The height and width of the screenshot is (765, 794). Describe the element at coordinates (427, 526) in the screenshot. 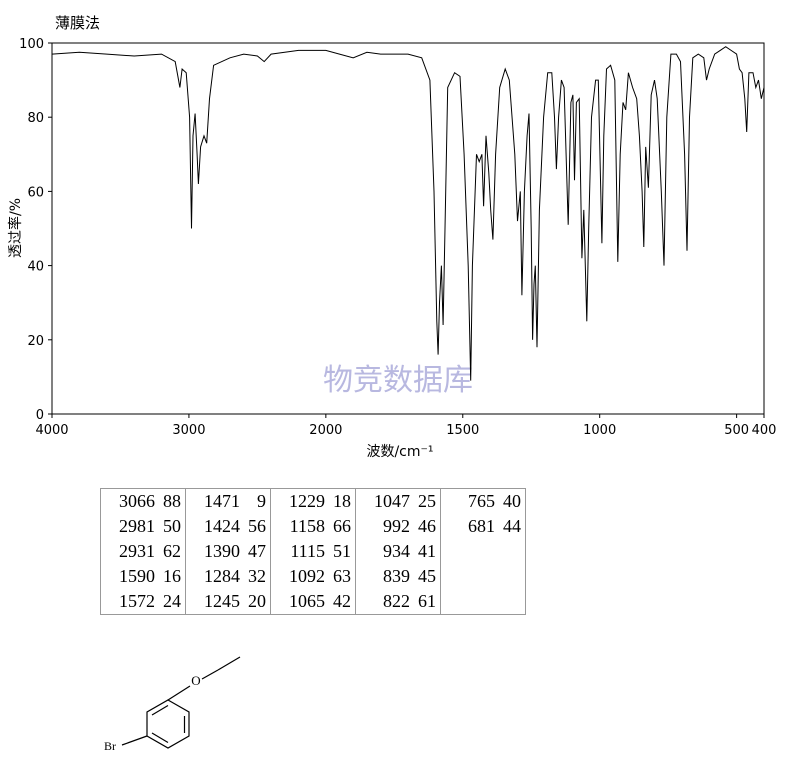

I see `transmittance: 46` at that location.